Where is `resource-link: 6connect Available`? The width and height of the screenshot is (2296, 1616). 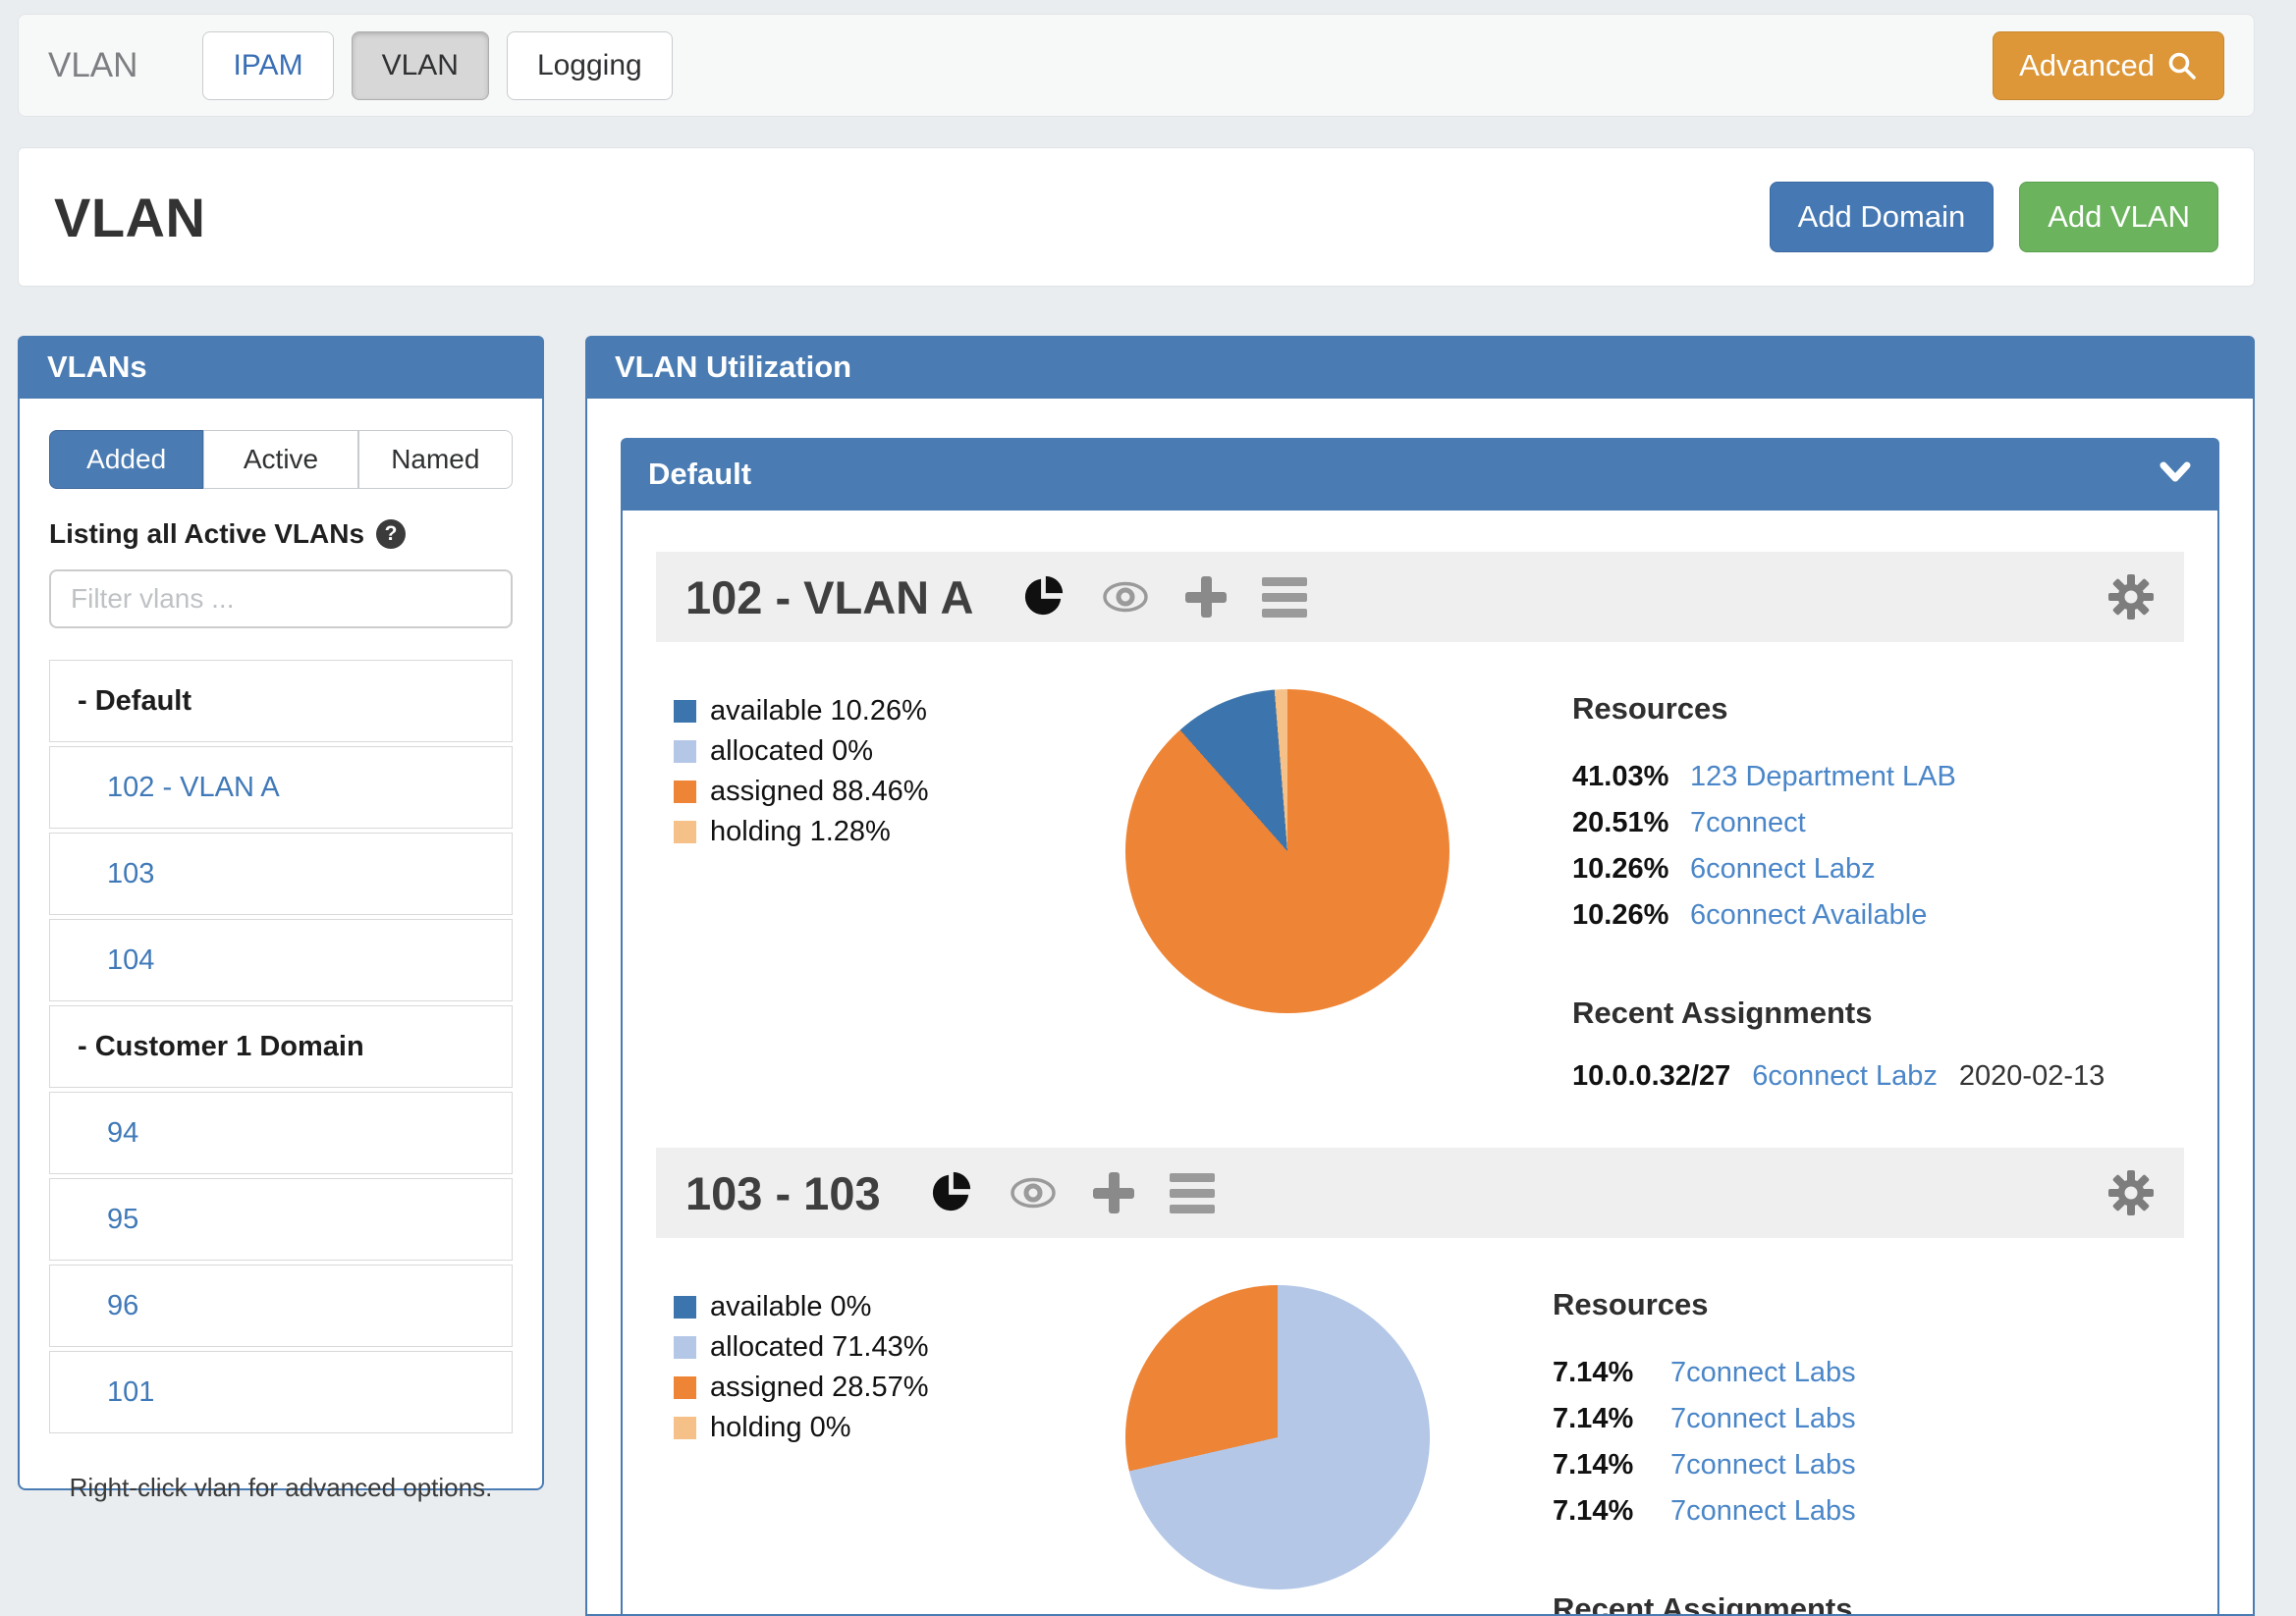
resource-link: 6connect Available is located at coordinates (1809, 915).